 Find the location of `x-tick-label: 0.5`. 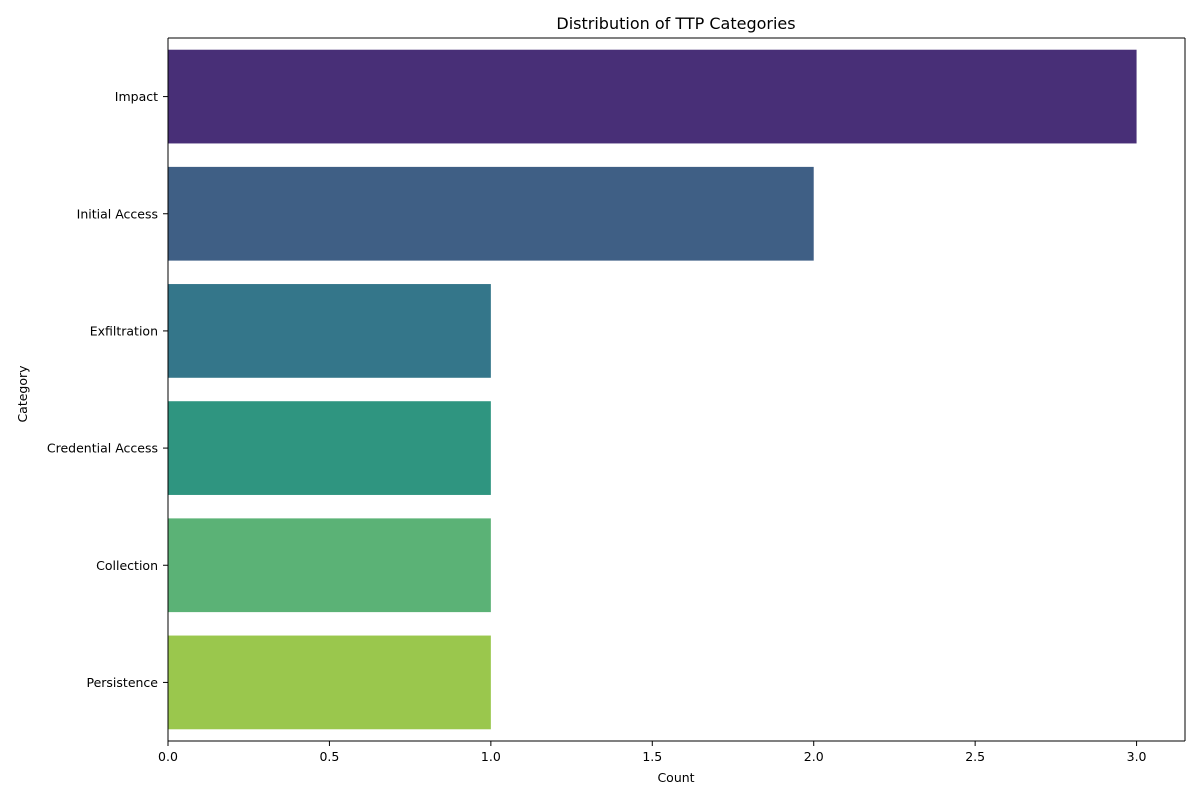

x-tick-label: 0.5 is located at coordinates (329, 756).